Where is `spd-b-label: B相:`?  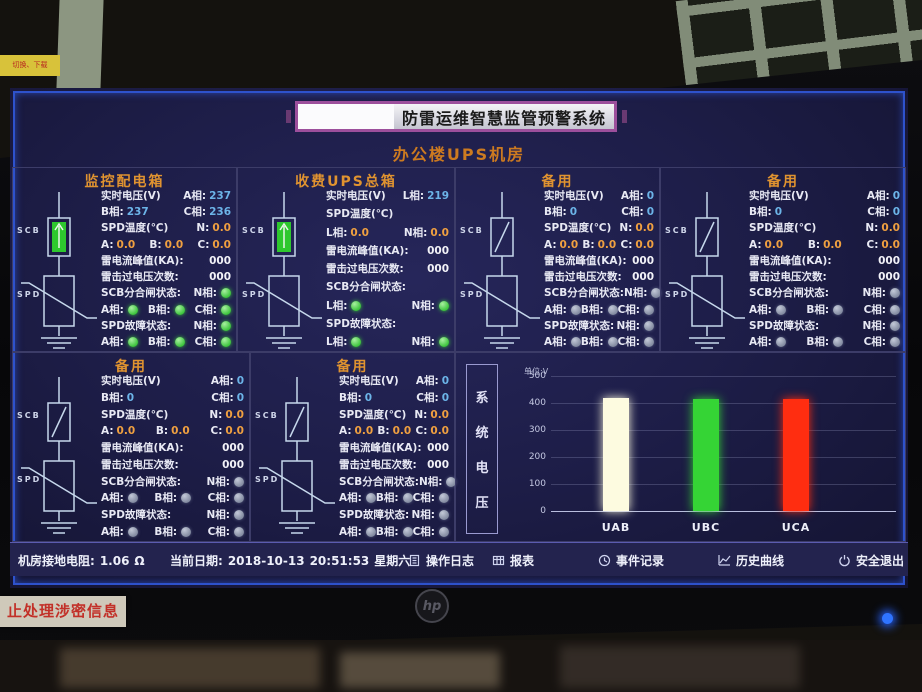
spd-b-label: B相: is located at coordinates (166, 531).